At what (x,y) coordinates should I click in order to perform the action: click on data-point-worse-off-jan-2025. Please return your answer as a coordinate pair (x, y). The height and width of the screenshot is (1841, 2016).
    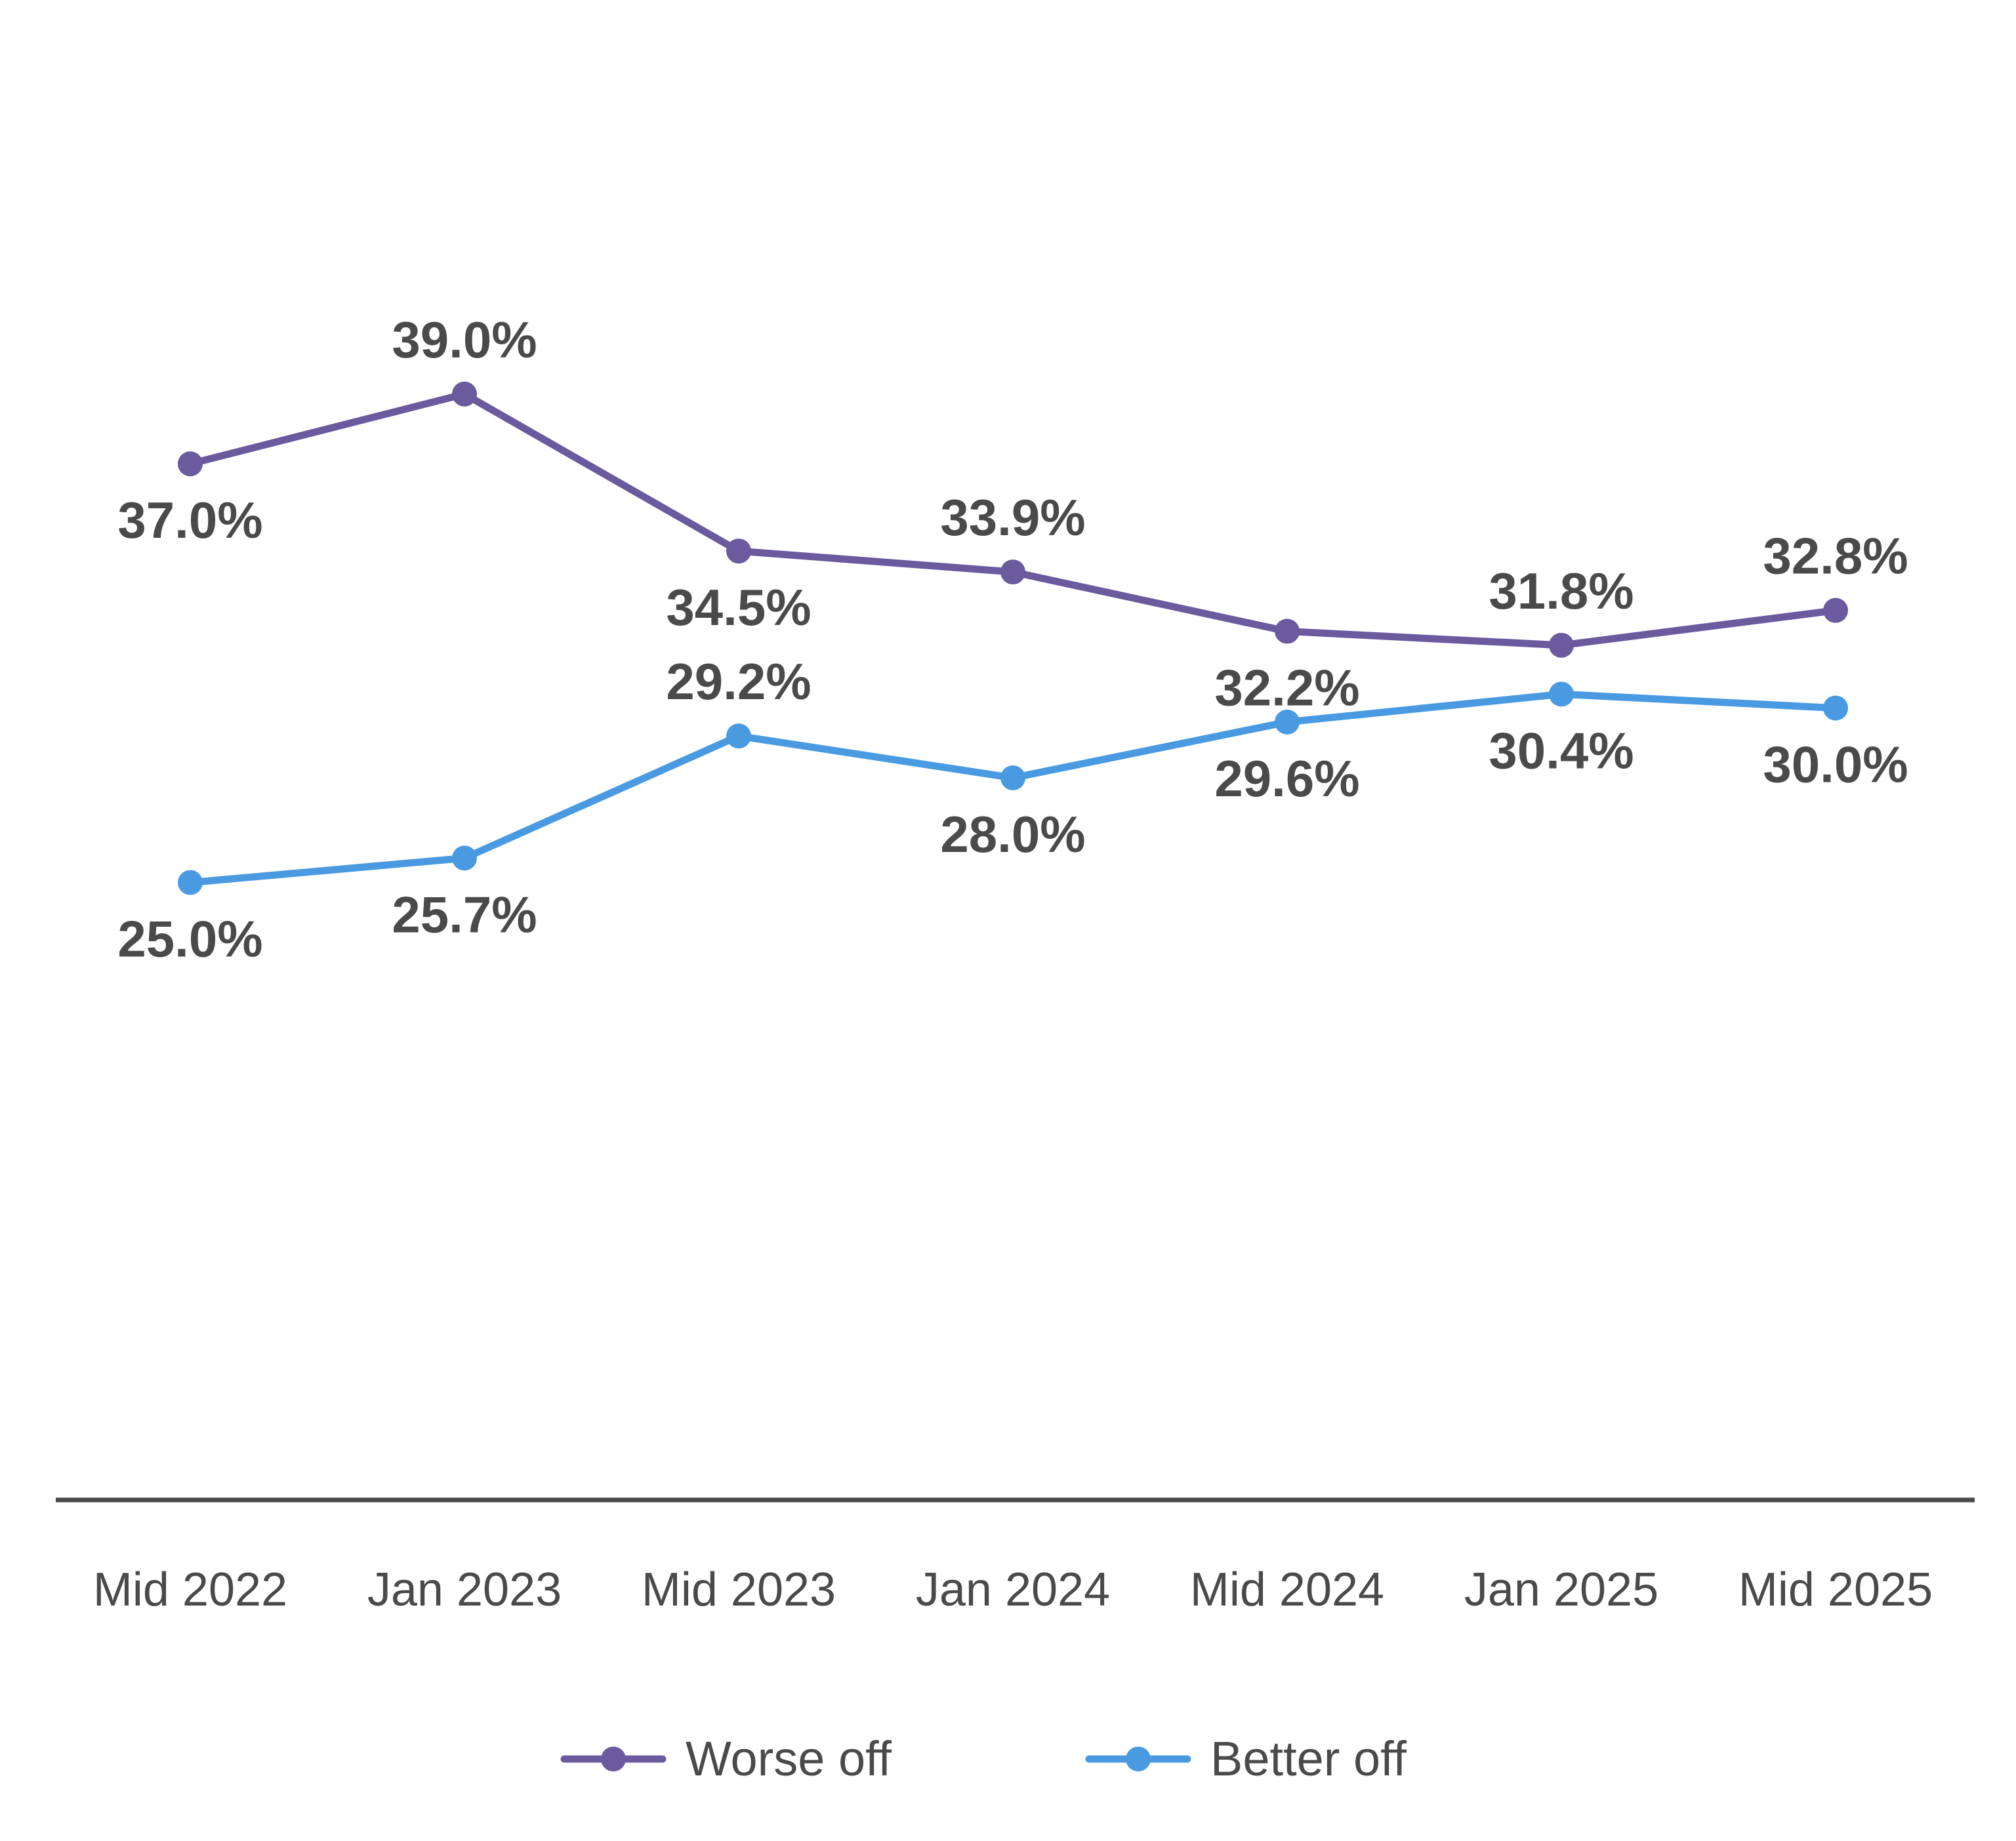
    Looking at the image, I should click on (1561, 645).